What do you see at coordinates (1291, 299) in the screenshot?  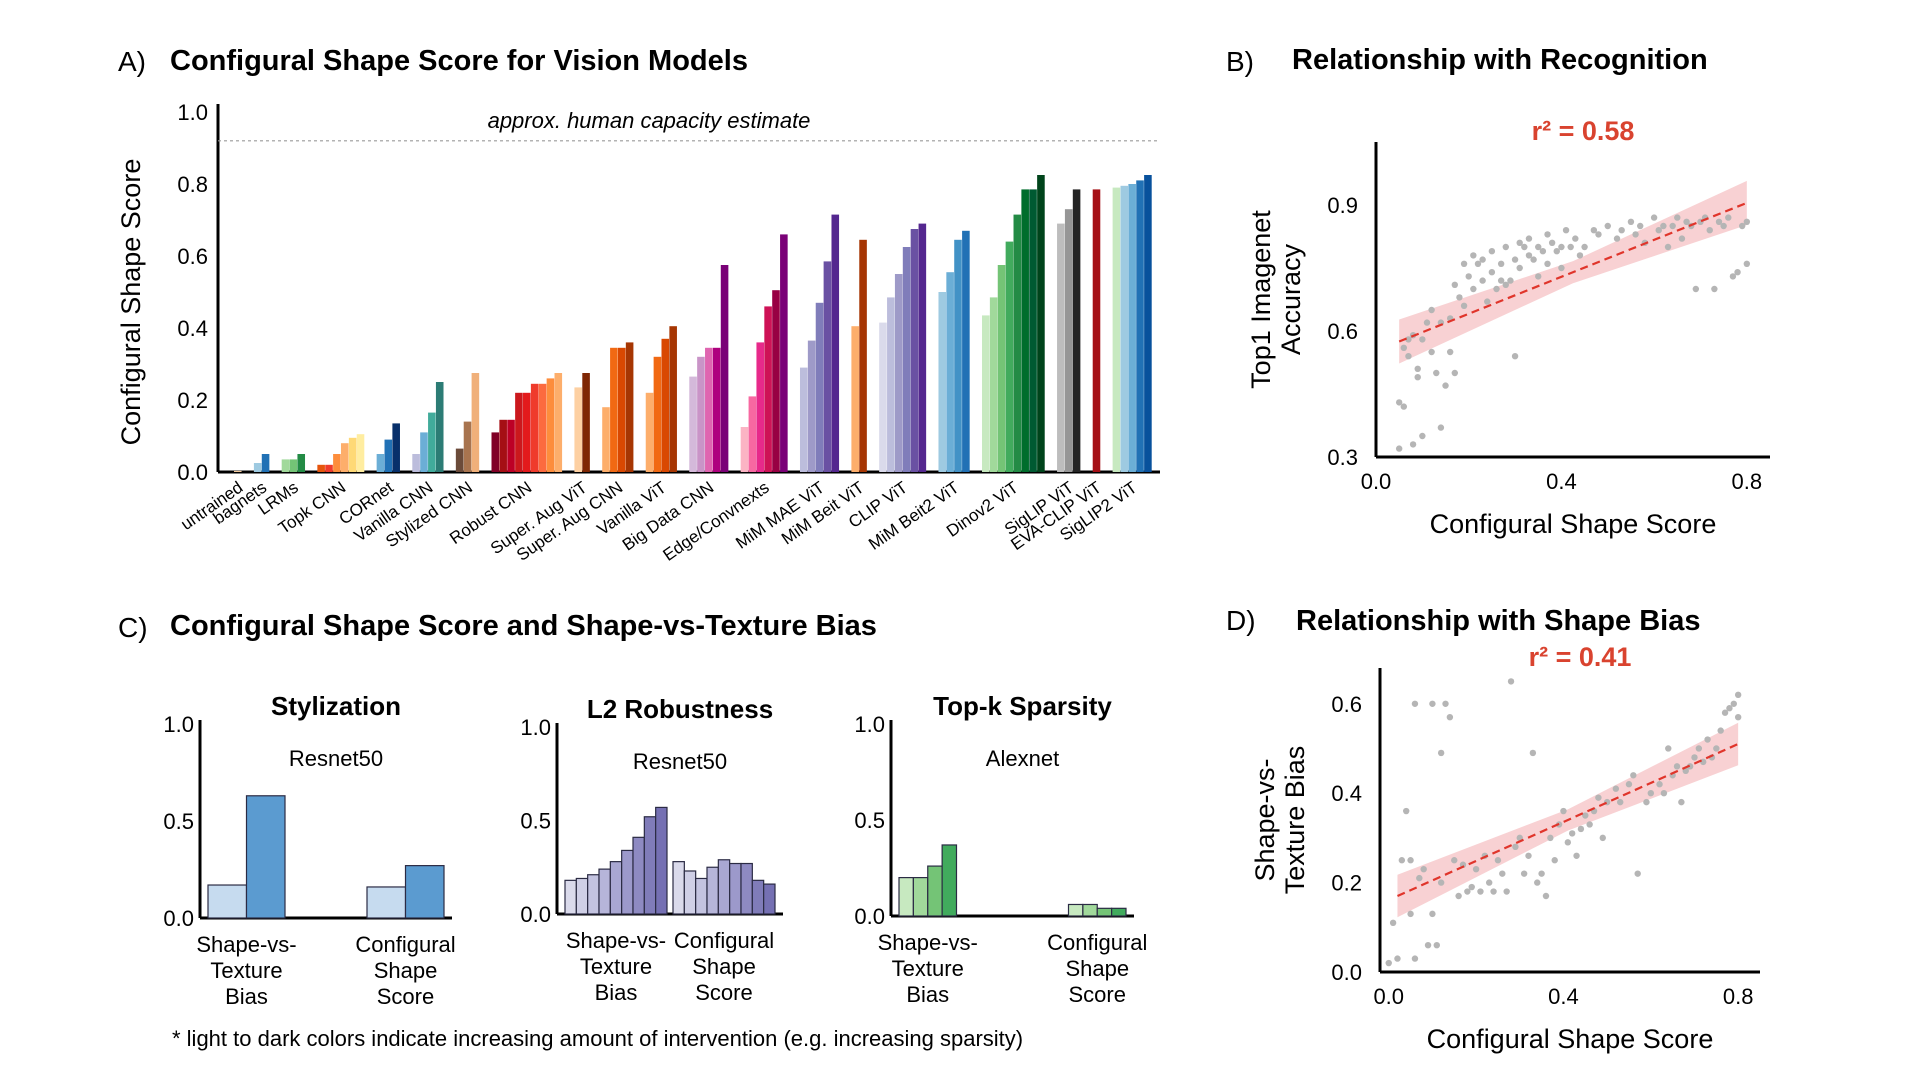 I see `chart-b-ylabel-line-2: Accuracy` at bounding box center [1291, 299].